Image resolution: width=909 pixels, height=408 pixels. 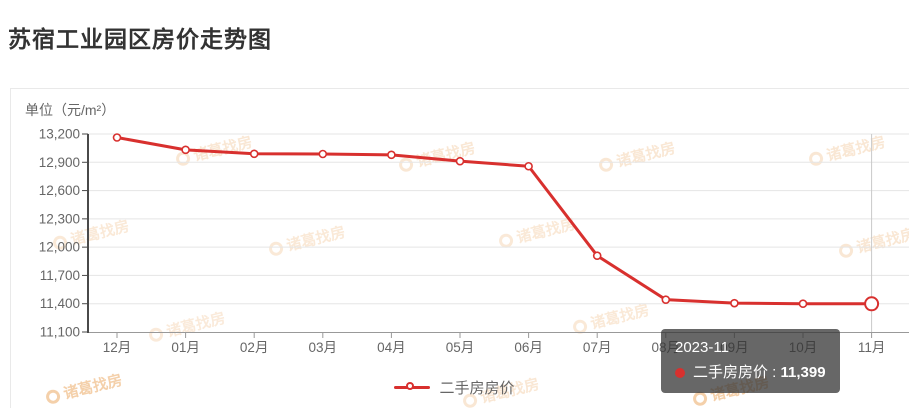 What do you see at coordinates (117, 347) in the screenshot?
I see `x-axis-label: 12月` at bounding box center [117, 347].